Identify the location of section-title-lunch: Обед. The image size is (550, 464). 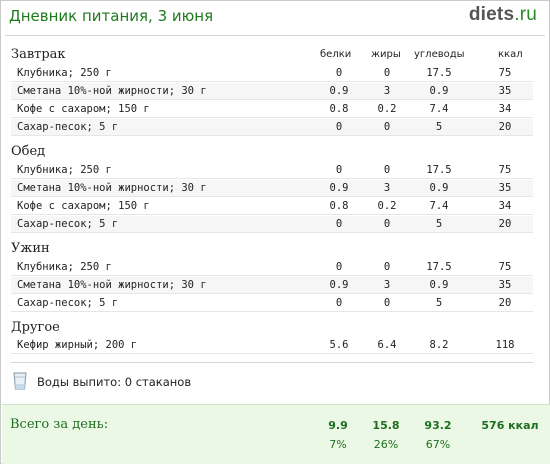
(28, 151).